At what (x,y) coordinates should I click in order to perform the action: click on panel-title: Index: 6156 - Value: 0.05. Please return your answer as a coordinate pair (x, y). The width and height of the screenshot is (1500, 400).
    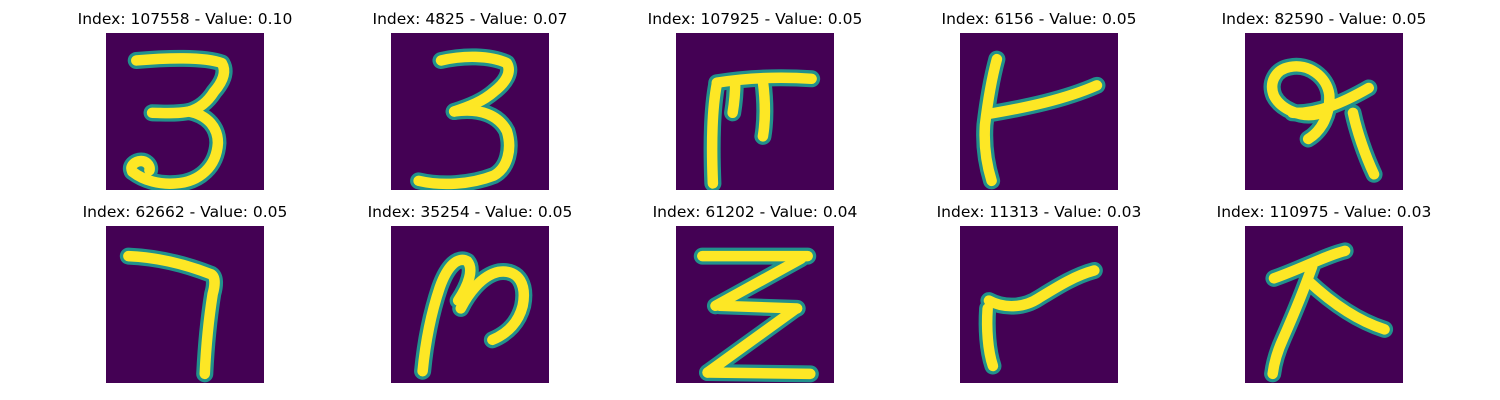
    Looking at the image, I should click on (1039, 19).